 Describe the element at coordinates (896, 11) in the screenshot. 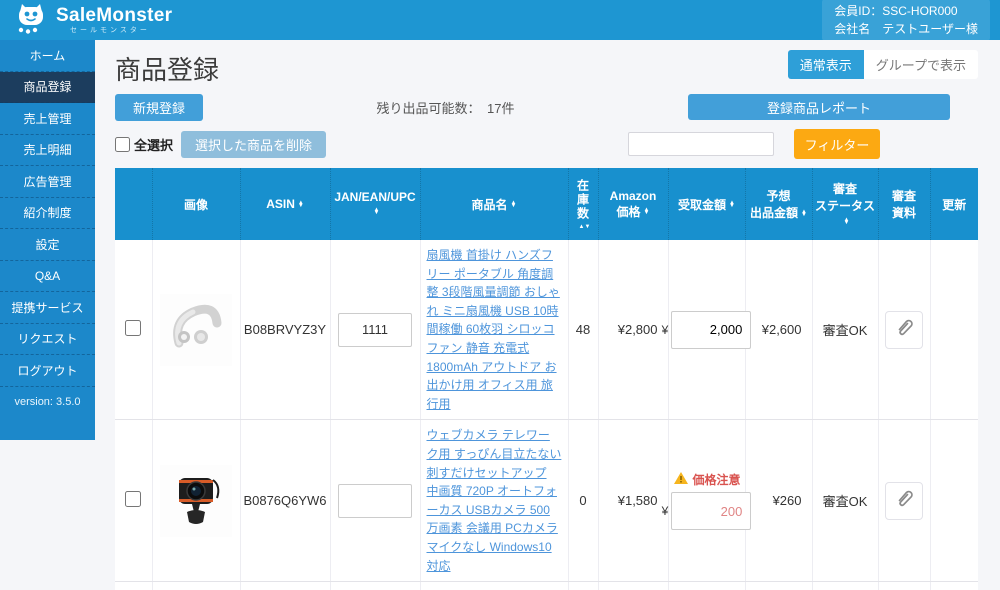

I see `member-id: 会員ID：SSC-HOR000` at that location.